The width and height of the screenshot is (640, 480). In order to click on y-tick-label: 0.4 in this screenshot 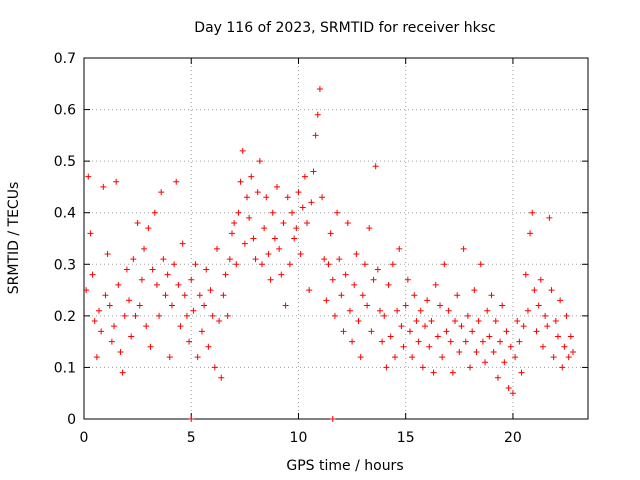, I will do `click(65, 214)`.